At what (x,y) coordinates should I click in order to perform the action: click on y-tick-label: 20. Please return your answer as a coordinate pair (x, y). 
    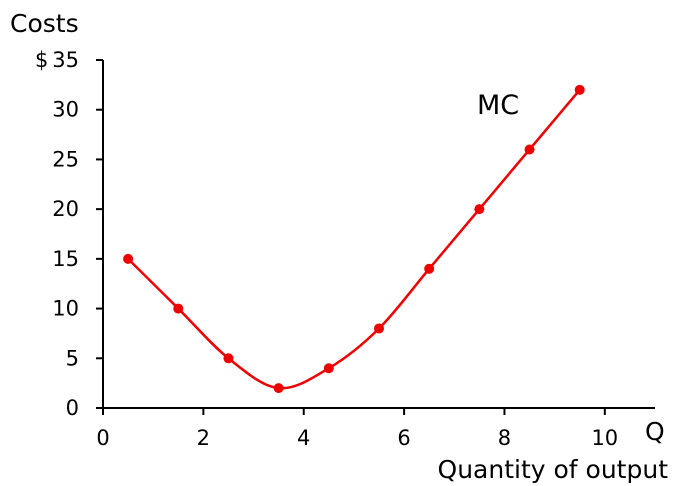
    Looking at the image, I should click on (65, 209).